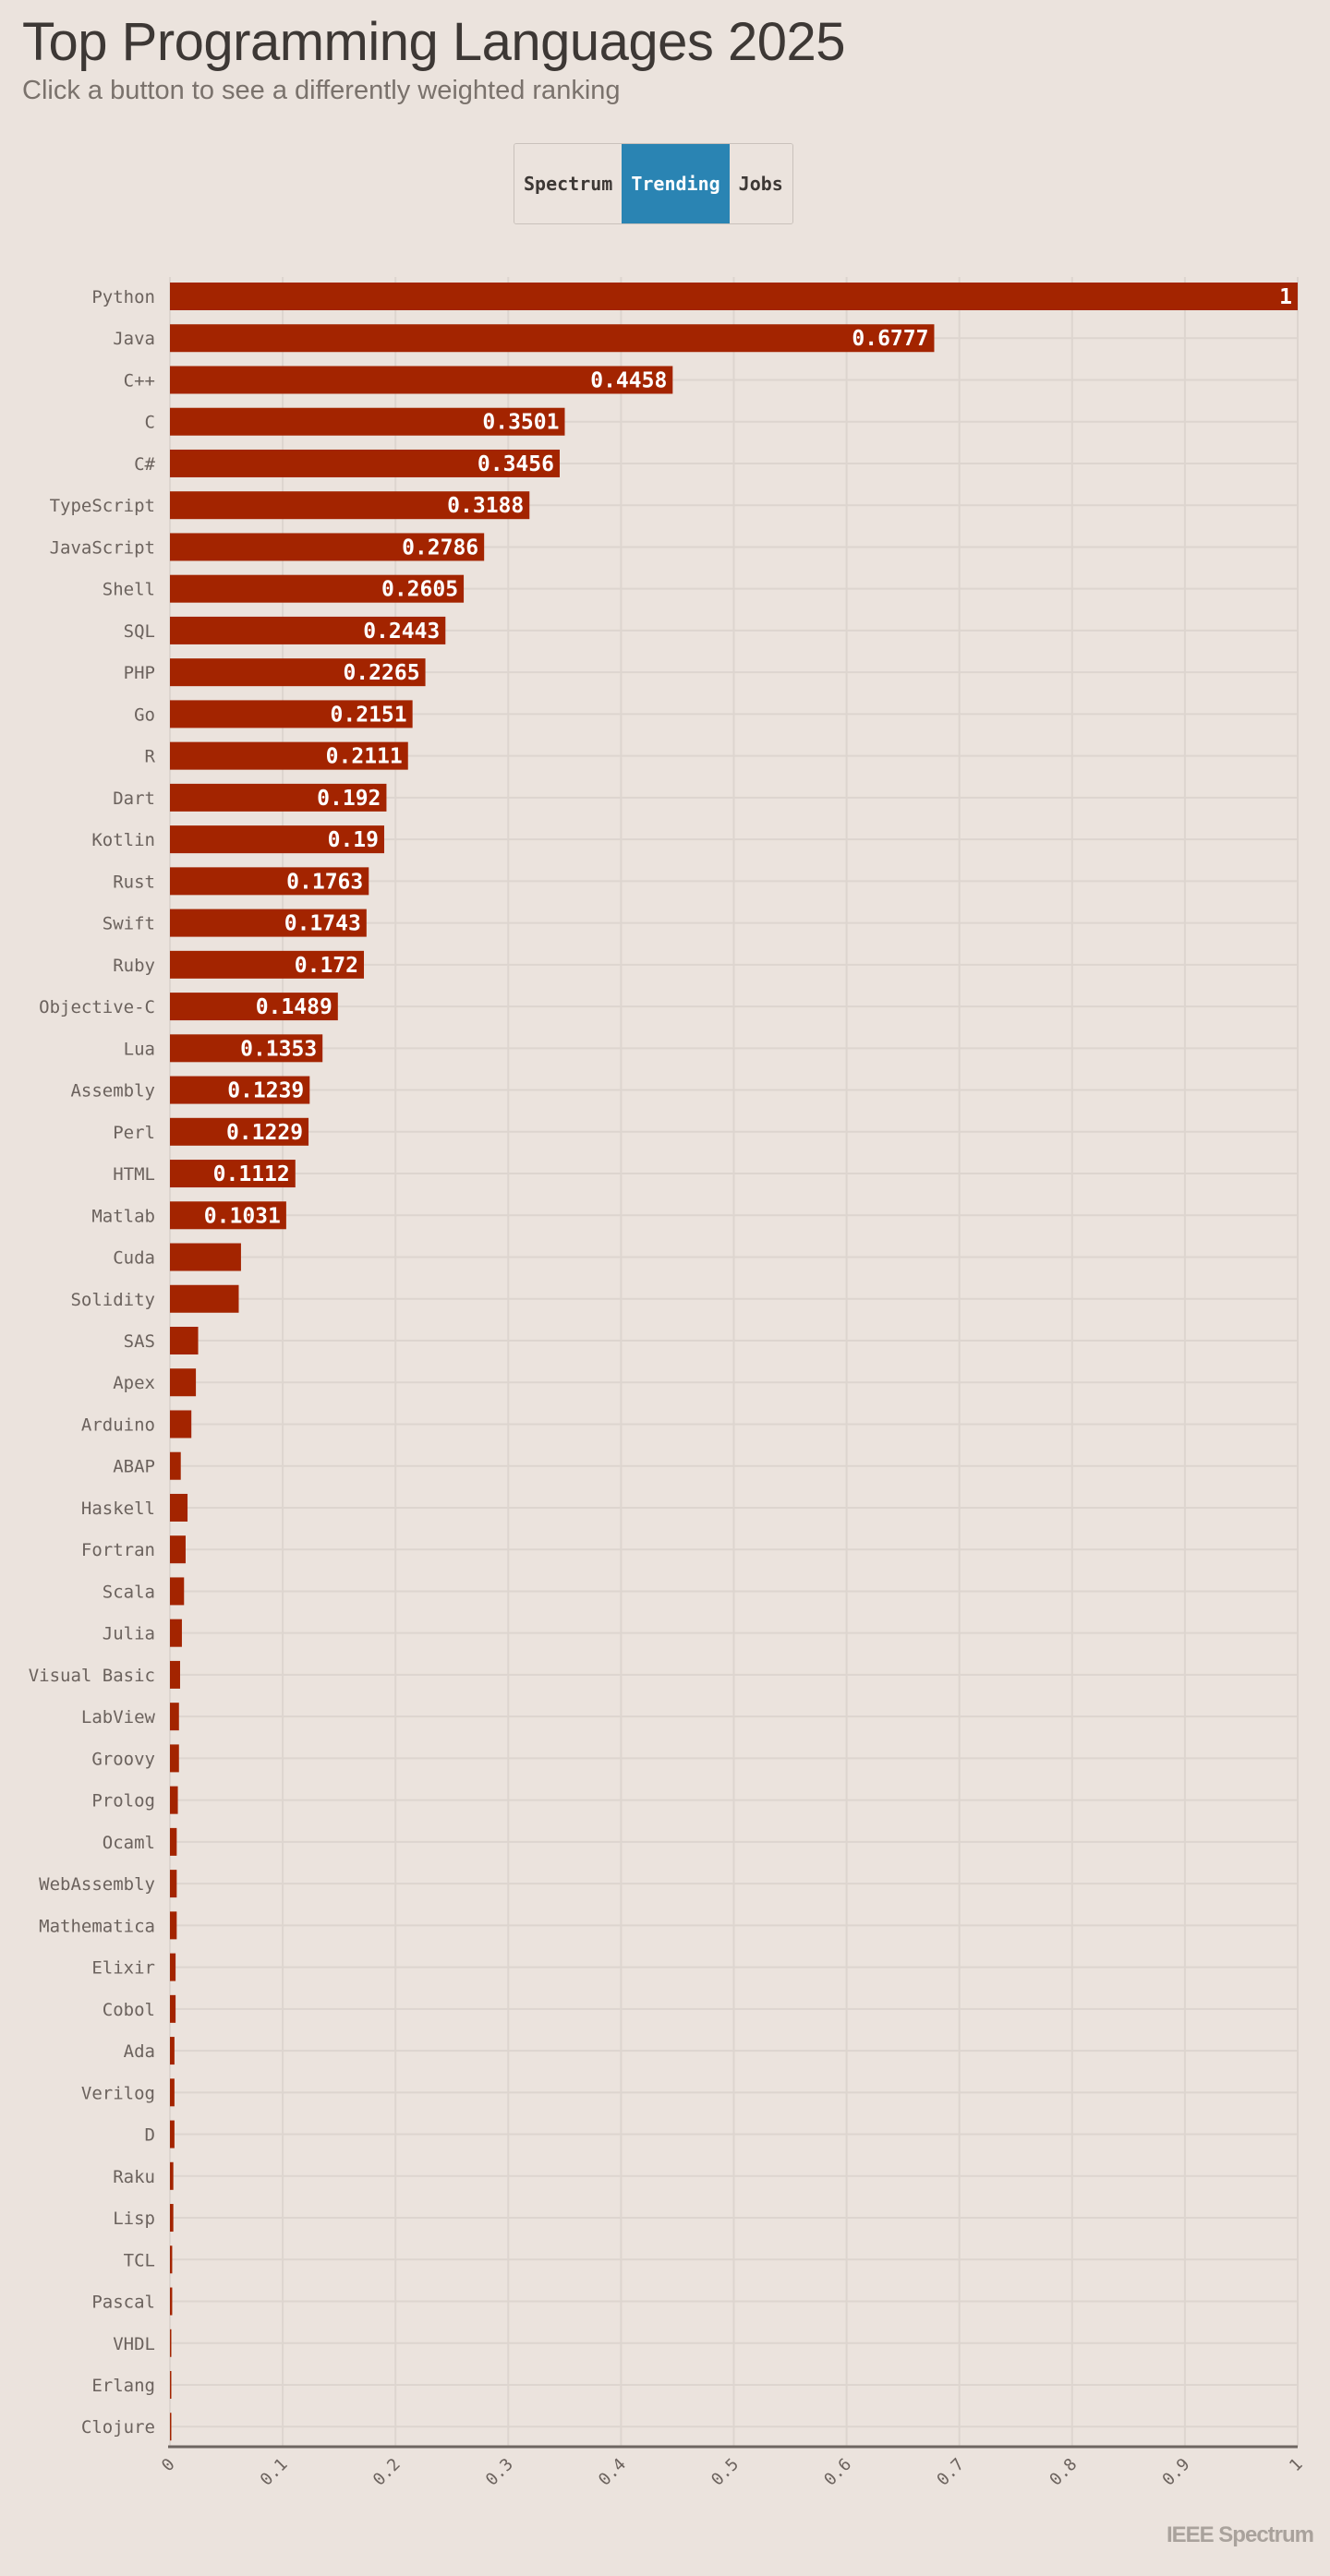 Image resolution: width=1330 pixels, height=2576 pixels. I want to click on data-label: 0.4458, so click(628, 380).